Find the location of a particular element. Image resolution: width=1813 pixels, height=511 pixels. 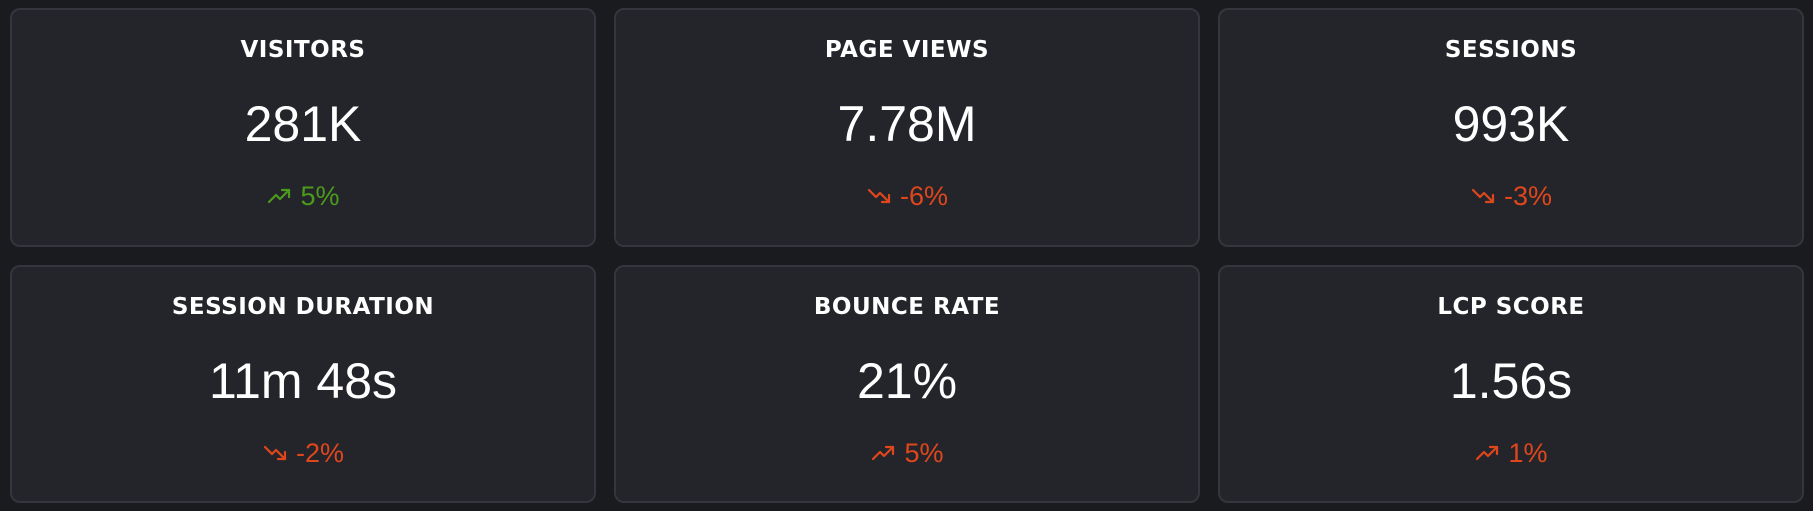

metric-change: -3% is located at coordinates (1511, 196).